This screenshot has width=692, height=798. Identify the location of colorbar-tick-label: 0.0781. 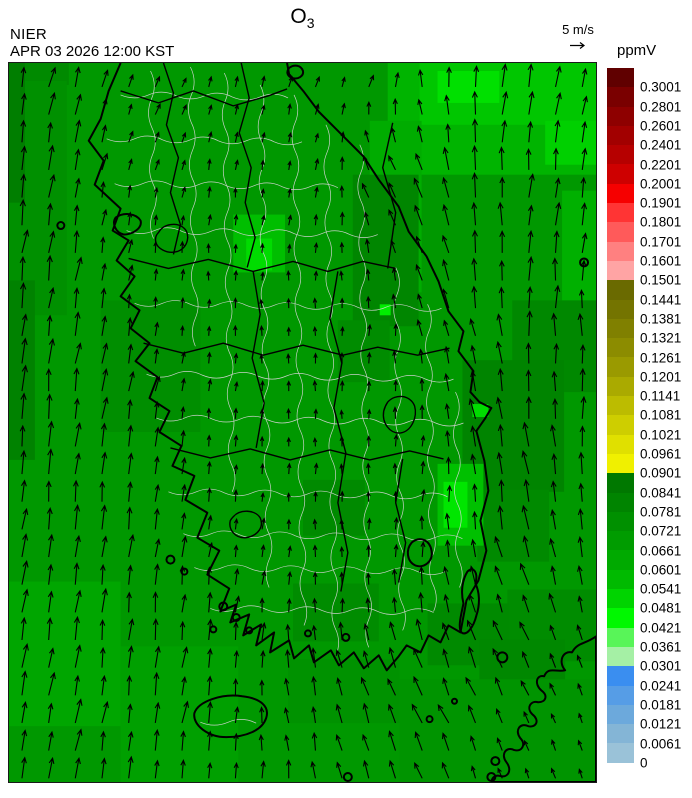
(661, 512).